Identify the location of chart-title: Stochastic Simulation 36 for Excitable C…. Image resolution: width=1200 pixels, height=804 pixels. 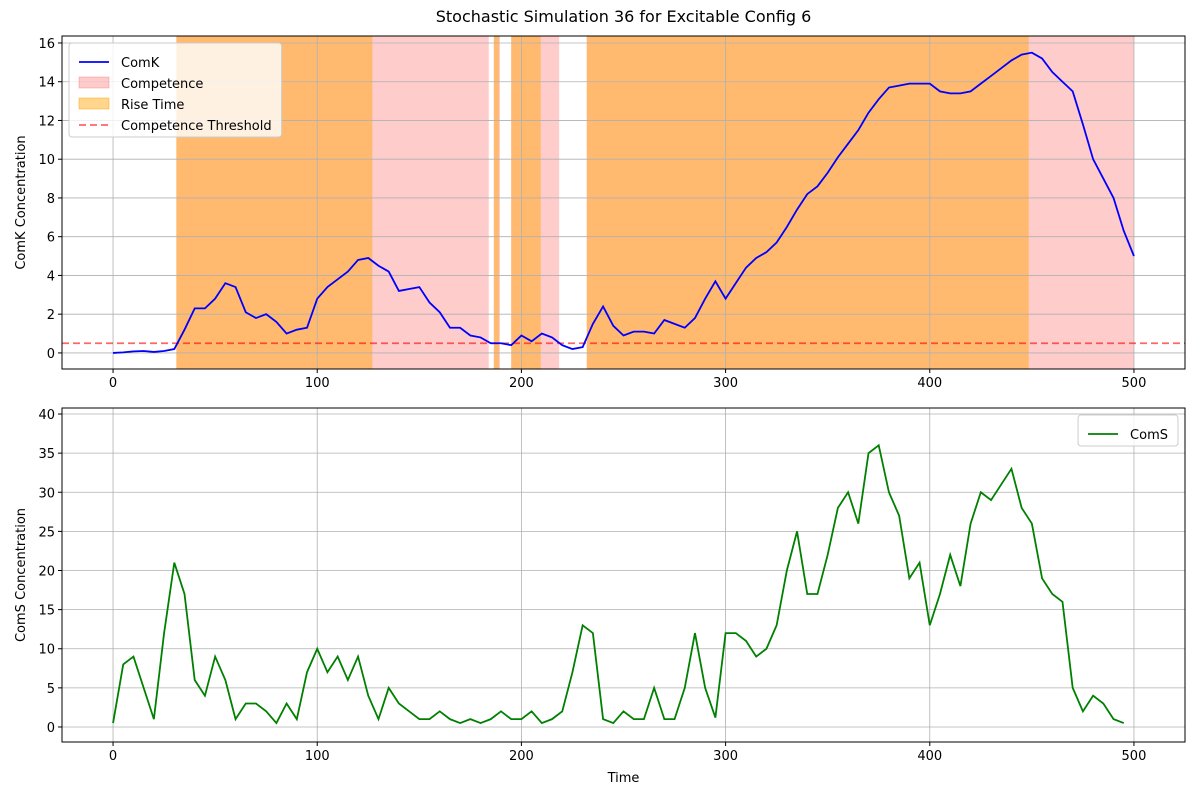
(624, 16).